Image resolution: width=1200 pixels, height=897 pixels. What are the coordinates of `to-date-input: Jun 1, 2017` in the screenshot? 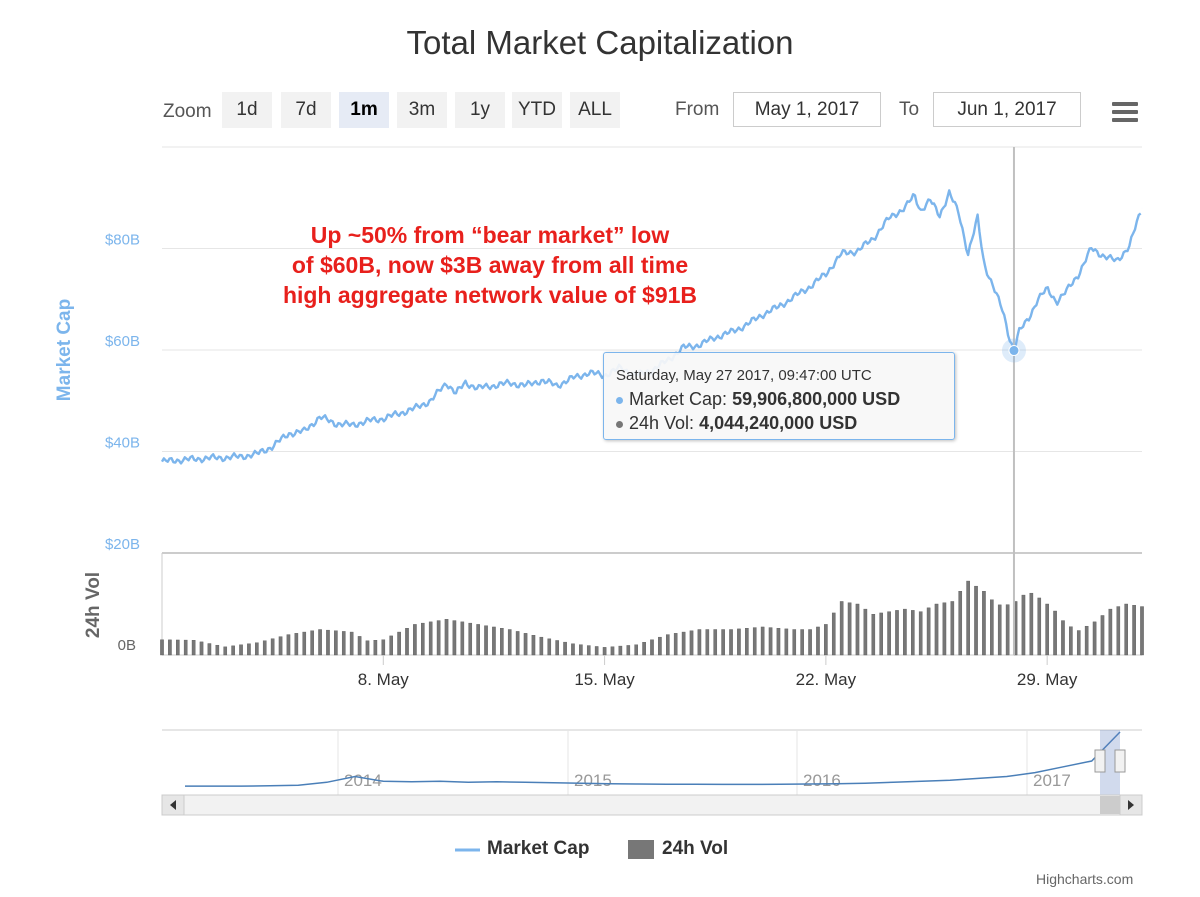 It's located at (1007, 109).